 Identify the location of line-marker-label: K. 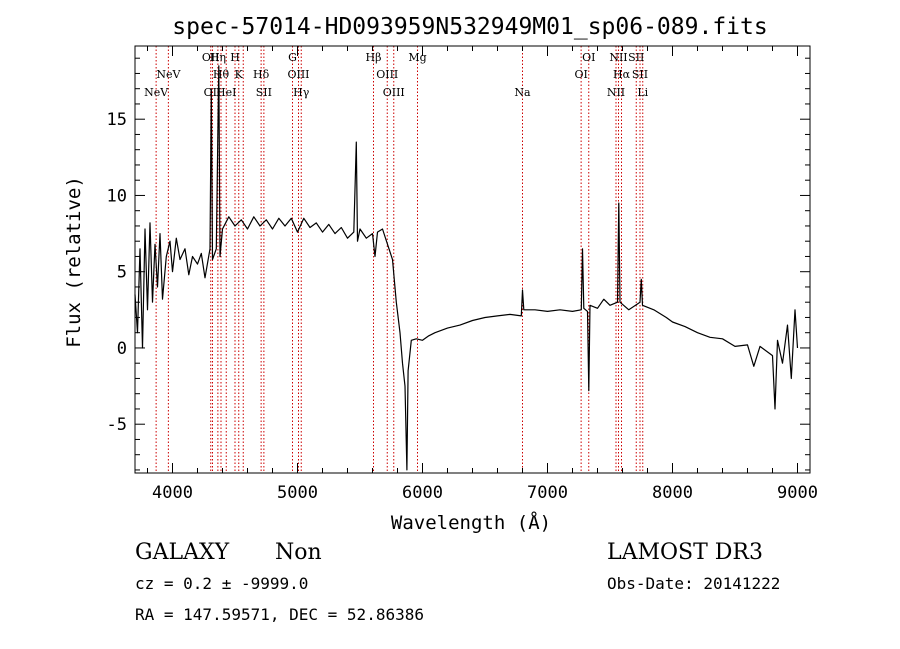
(239, 74).